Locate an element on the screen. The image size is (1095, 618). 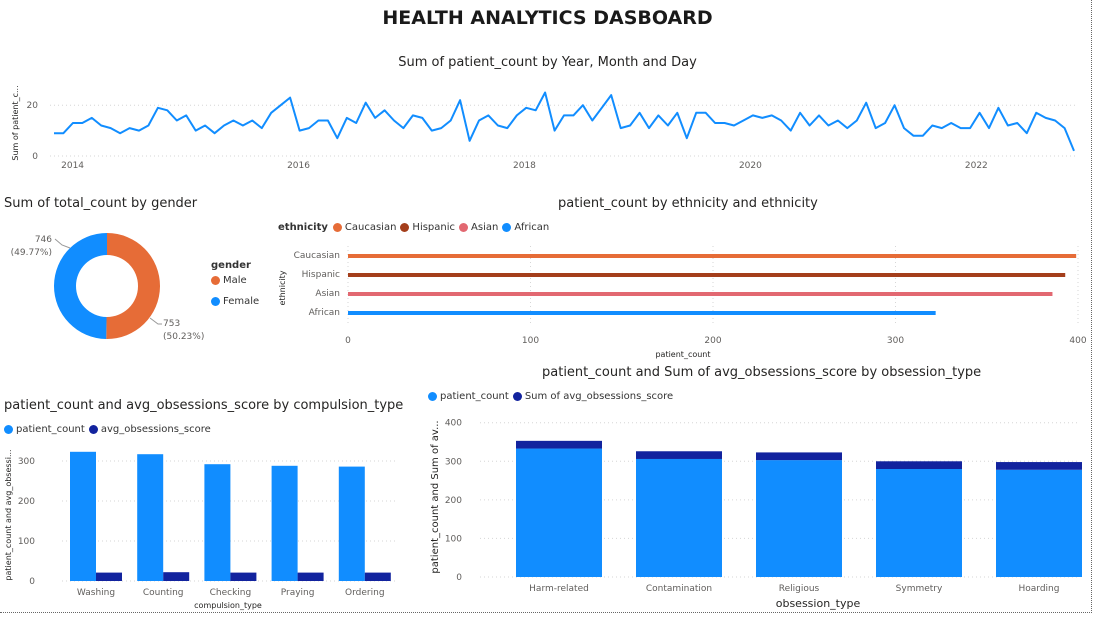
legend-item-avg-obsessions: avg_obsessions_score is located at coordinates (149, 429).